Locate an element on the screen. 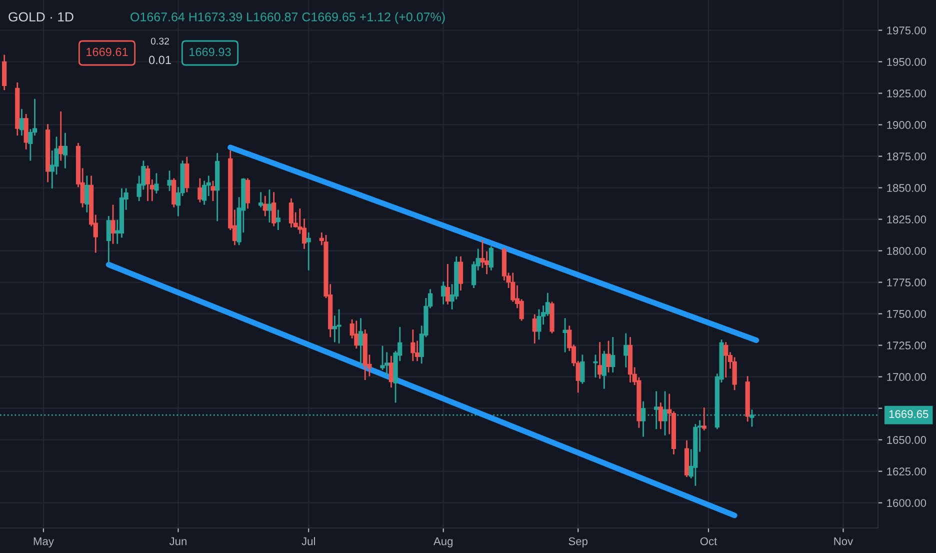 This screenshot has height=553, width=936. x-tick-label: May is located at coordinates (44, 542).